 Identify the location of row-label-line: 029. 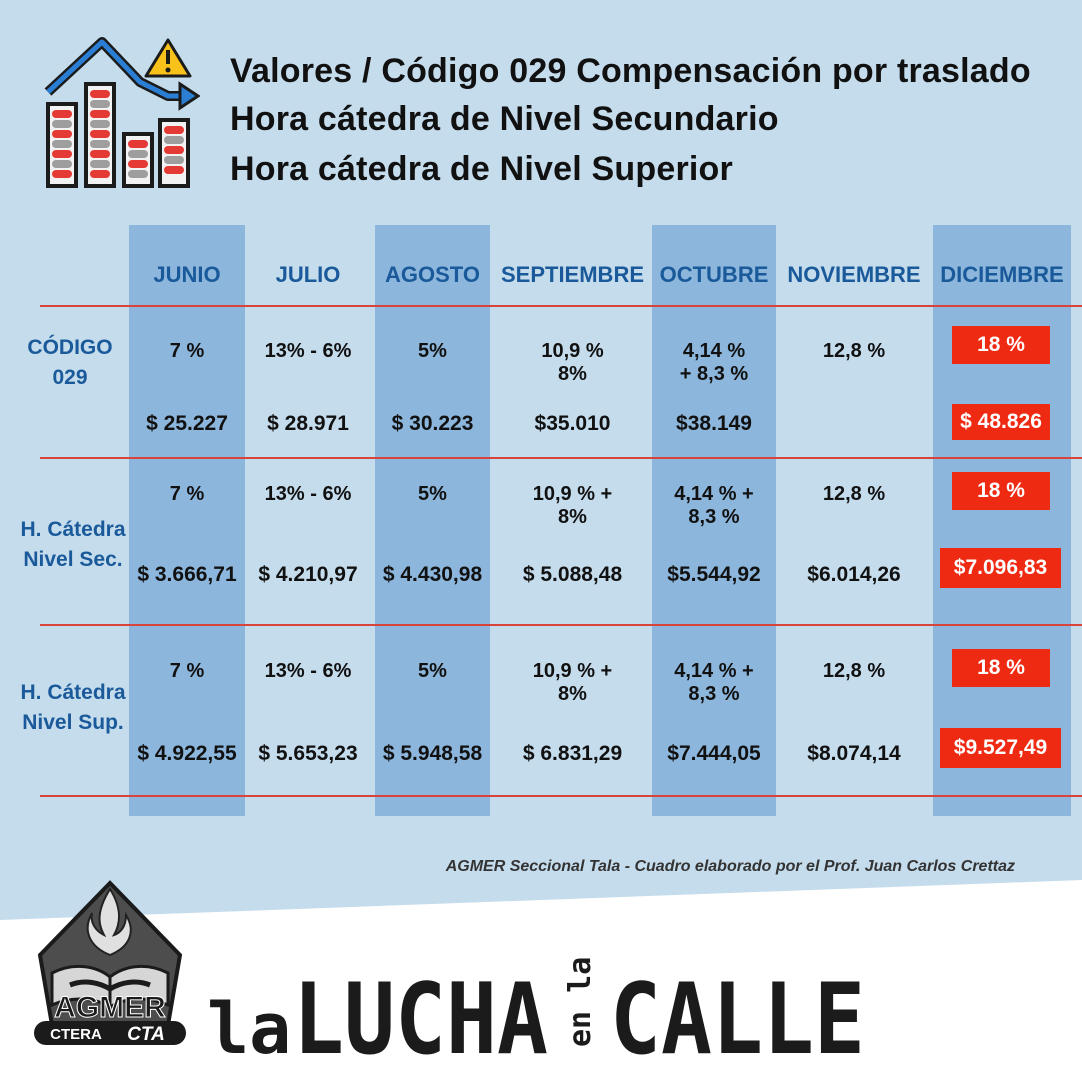
(70, 377).